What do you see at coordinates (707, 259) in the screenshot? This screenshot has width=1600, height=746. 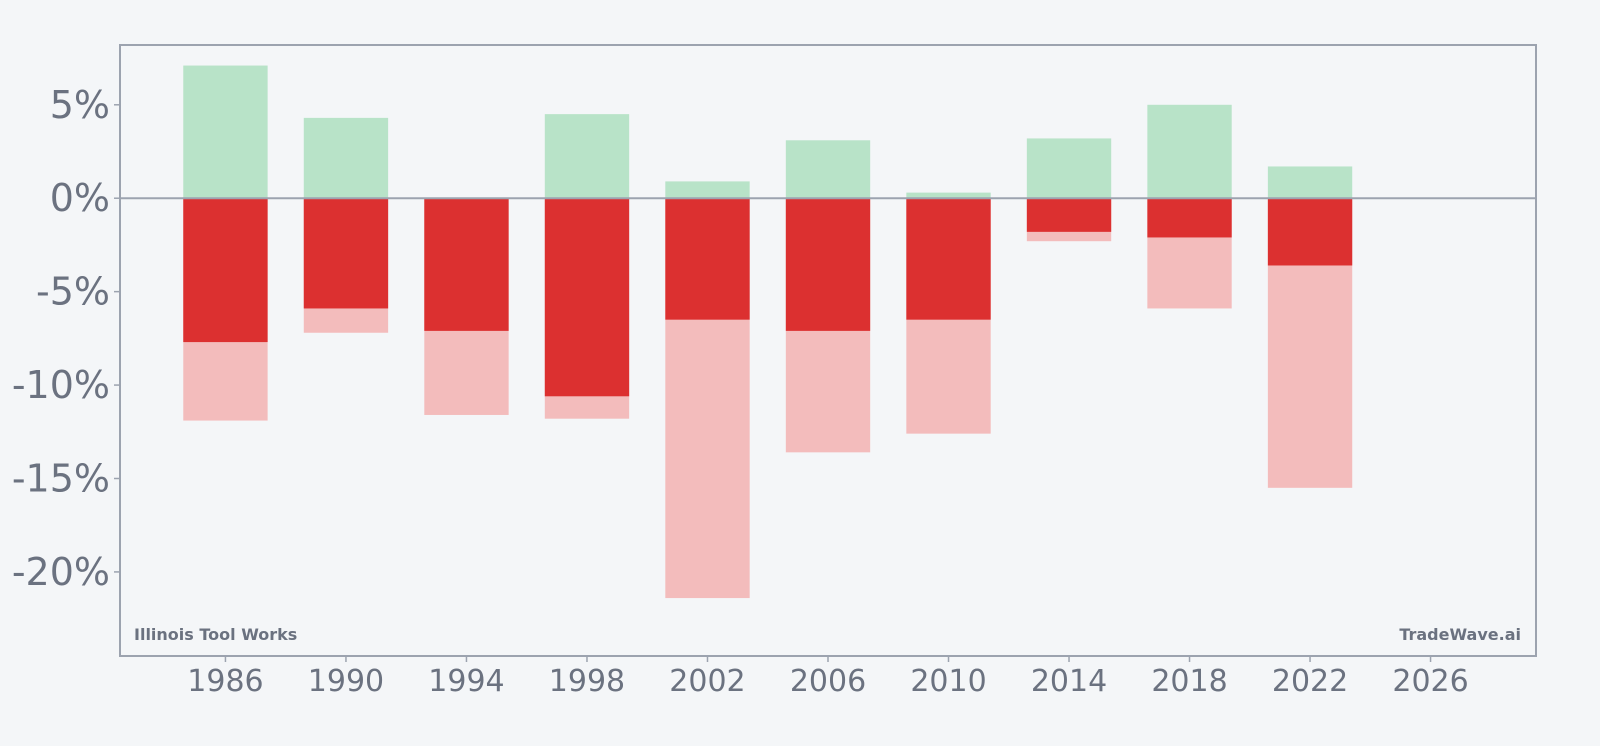 I see `inner-loss-bar-2002` at bounding box center [707, 259].